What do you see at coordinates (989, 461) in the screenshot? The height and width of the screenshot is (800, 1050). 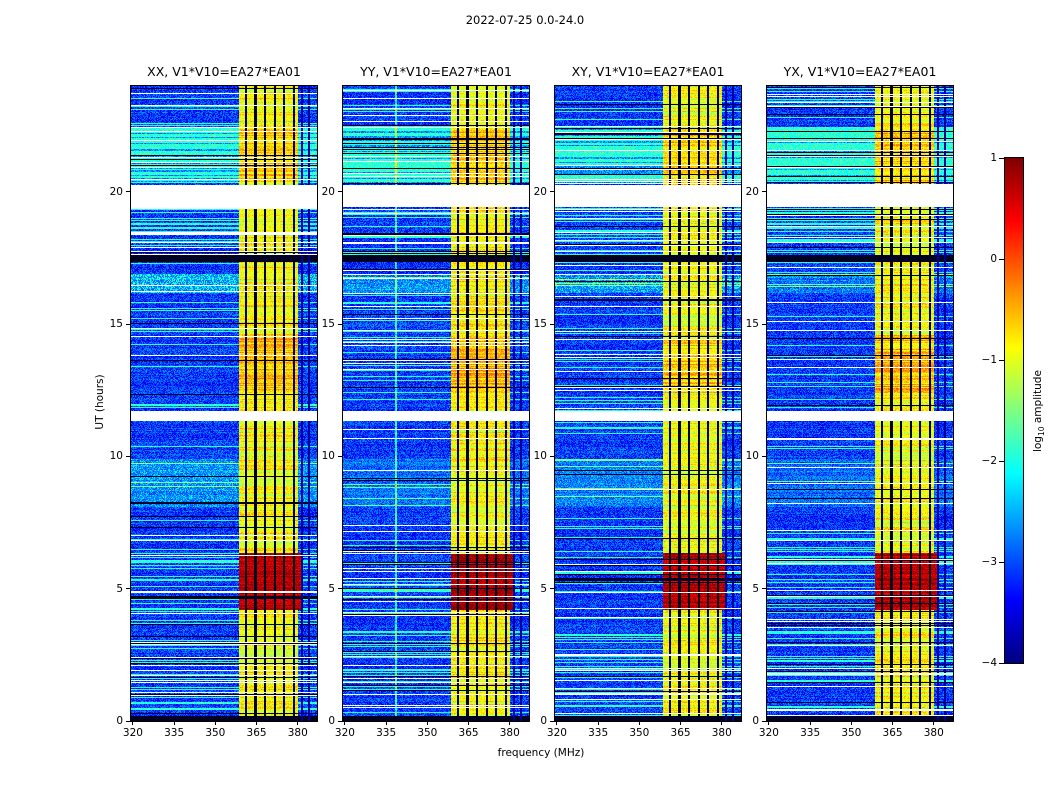 I see `colorbar-tick-label: −2` at bounding box center [989, 461].